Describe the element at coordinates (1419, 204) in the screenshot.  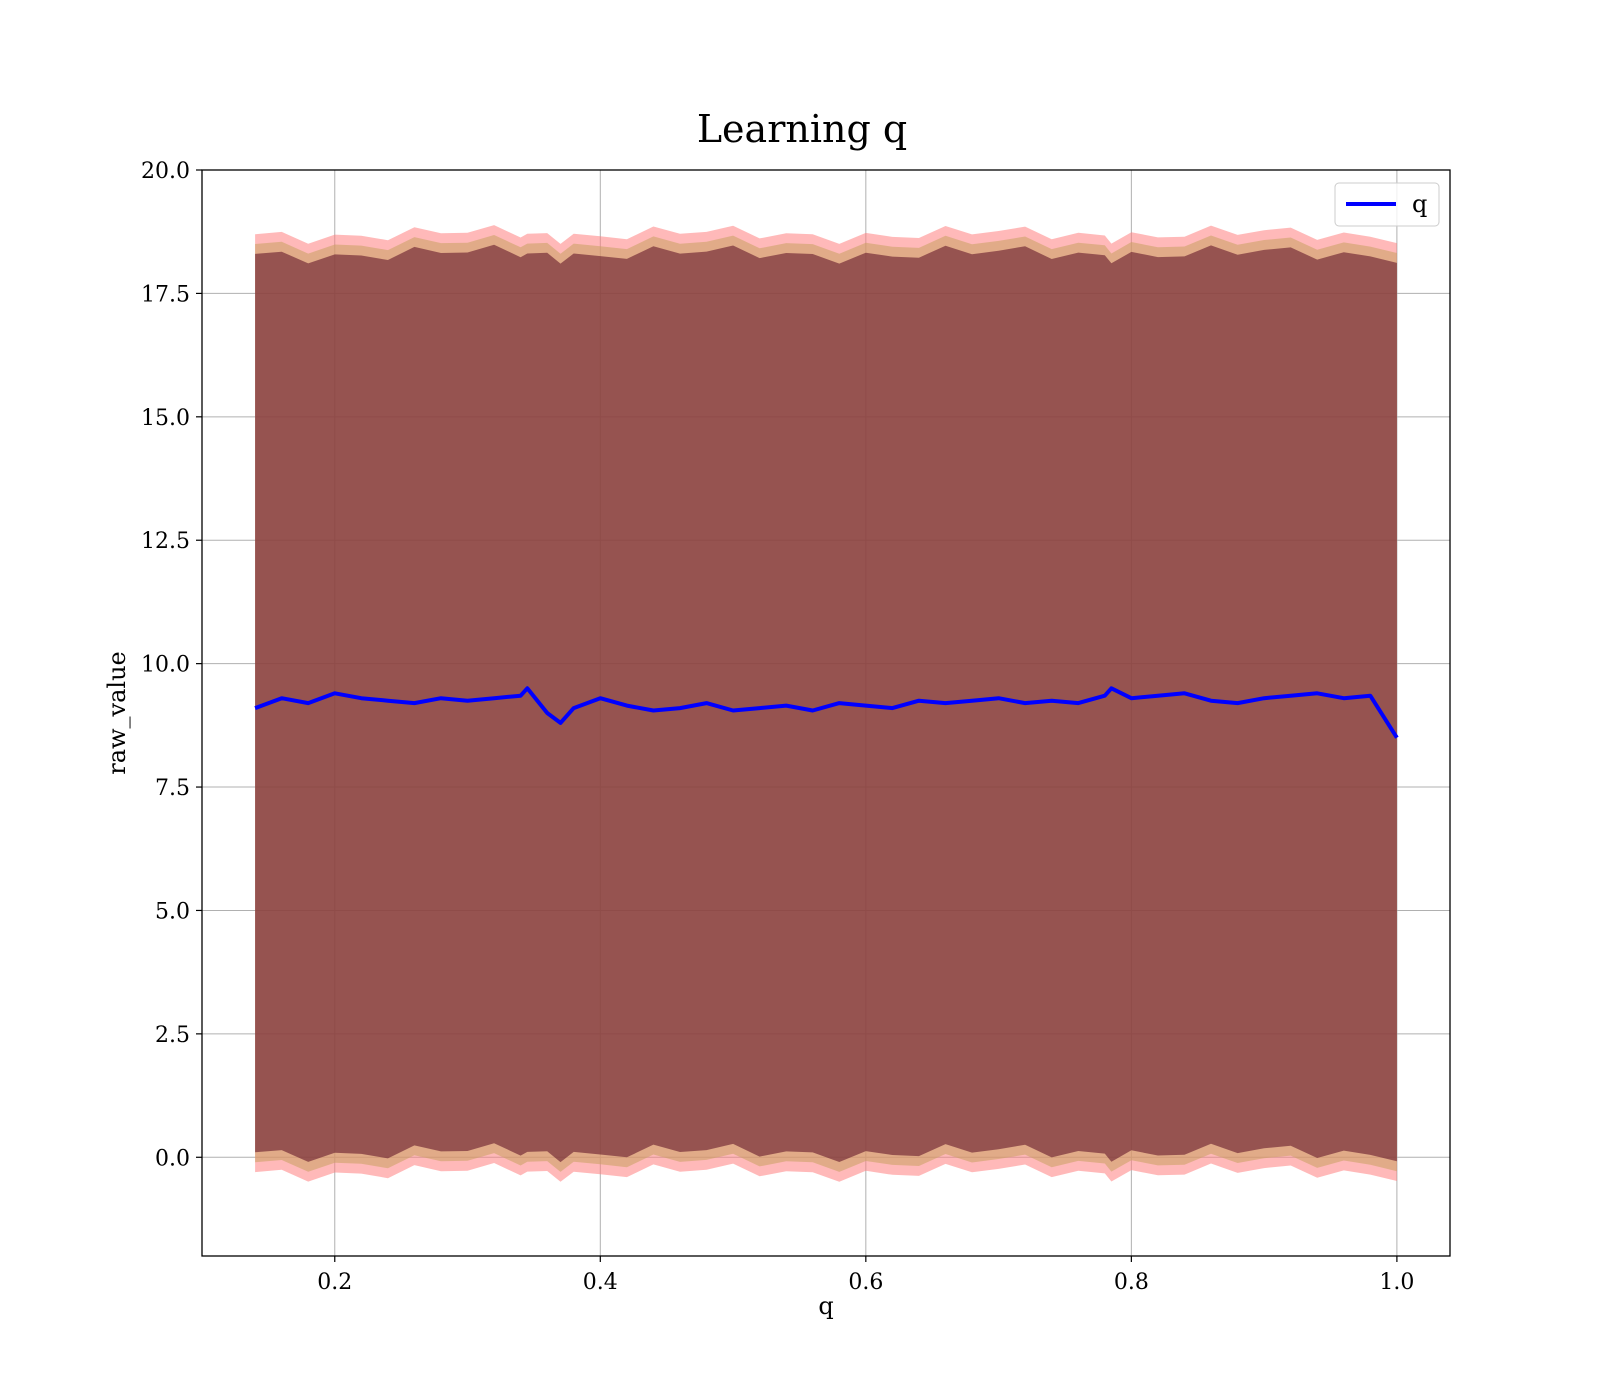
I see `legend-label: q` at that location.